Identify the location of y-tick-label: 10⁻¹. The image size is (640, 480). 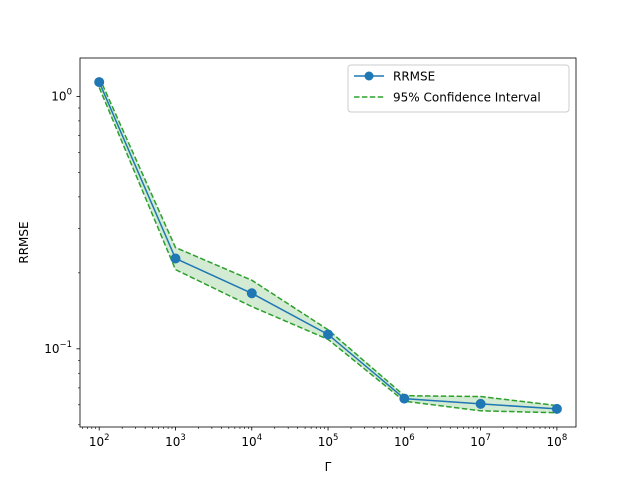
(58, 348).